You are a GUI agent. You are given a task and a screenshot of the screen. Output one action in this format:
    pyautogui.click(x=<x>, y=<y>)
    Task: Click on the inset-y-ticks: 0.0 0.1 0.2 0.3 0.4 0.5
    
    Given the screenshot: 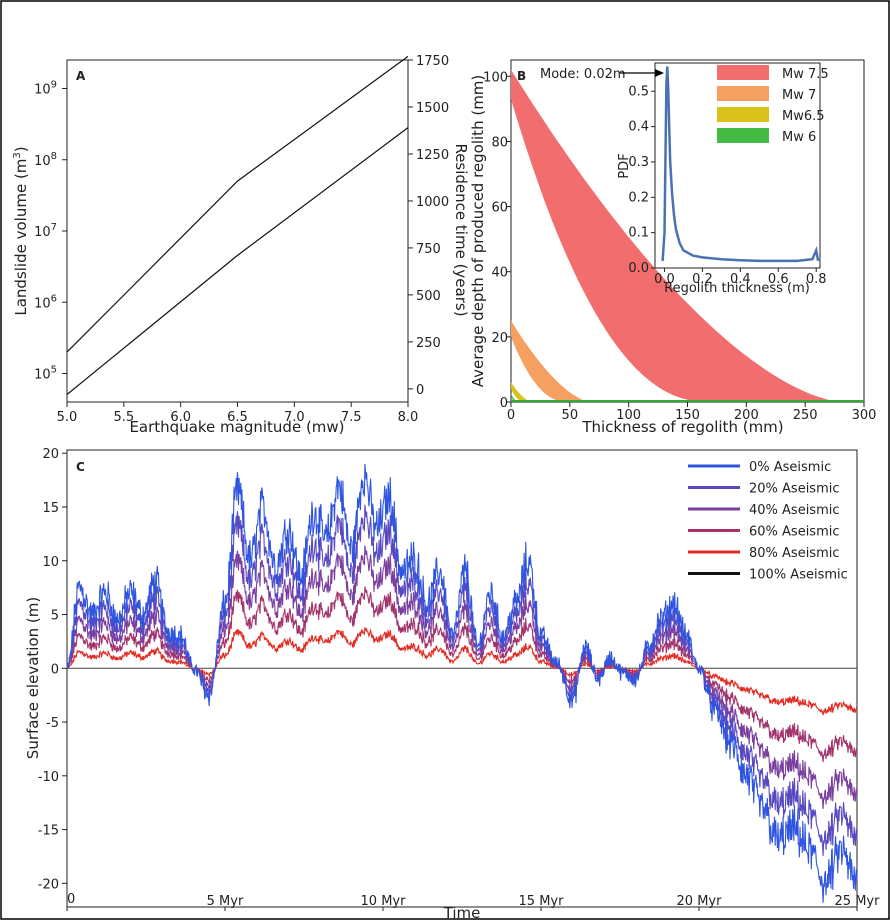 What is the action you would take?
    pyautogui.click(x=641, y=180)
    